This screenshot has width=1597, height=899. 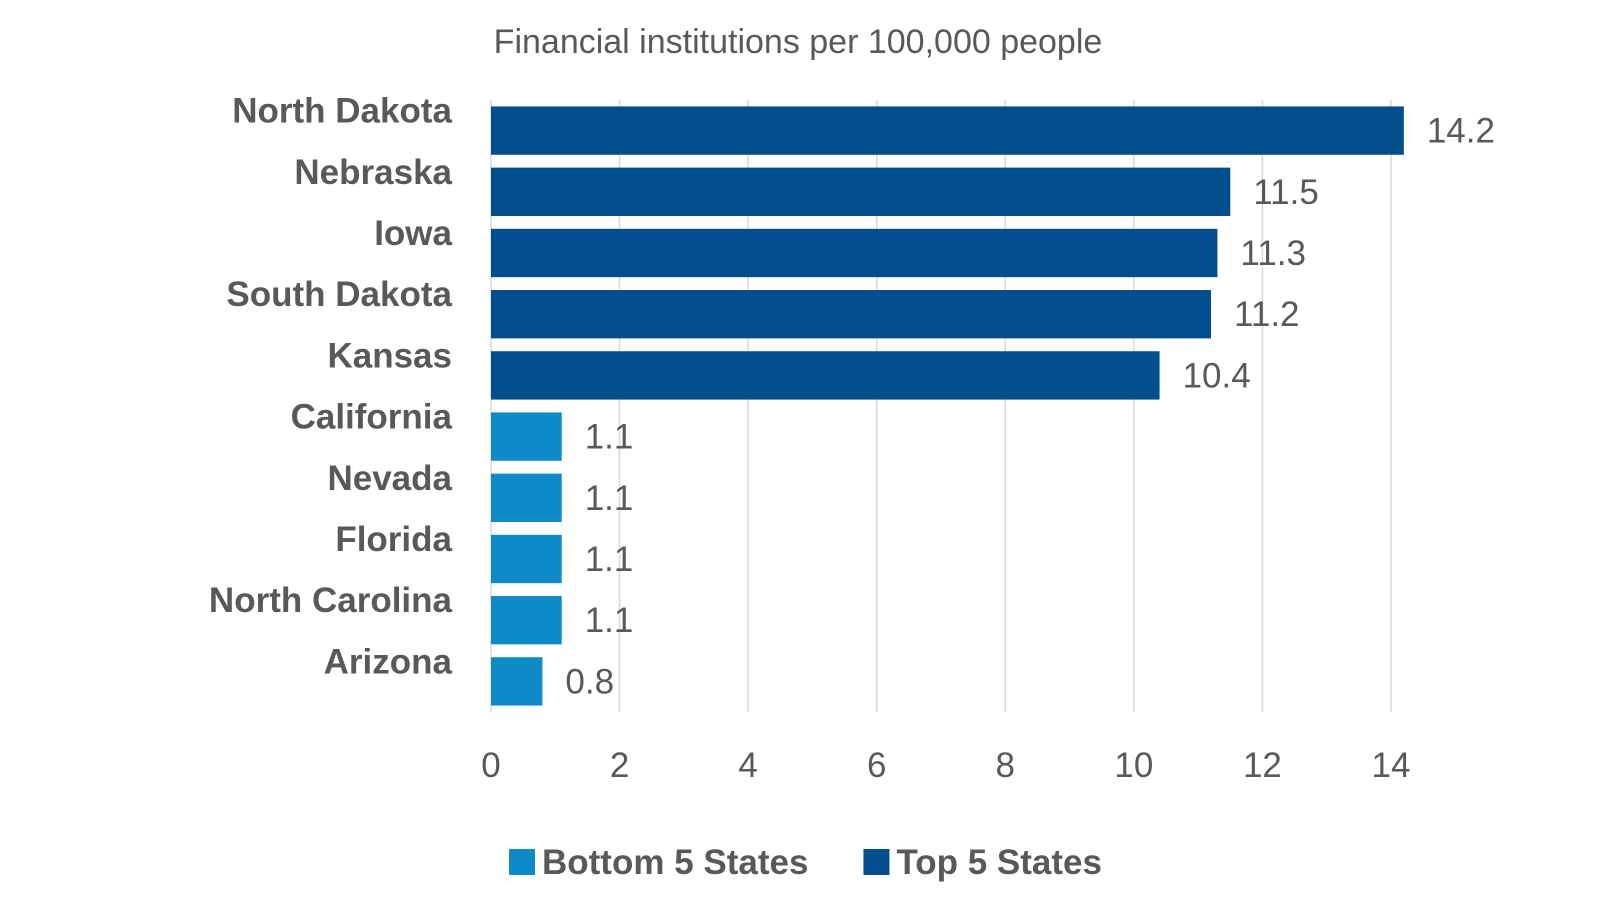 I want to click on legend: Bottom 5 States Top 5 States, so click(x=805, y=862).